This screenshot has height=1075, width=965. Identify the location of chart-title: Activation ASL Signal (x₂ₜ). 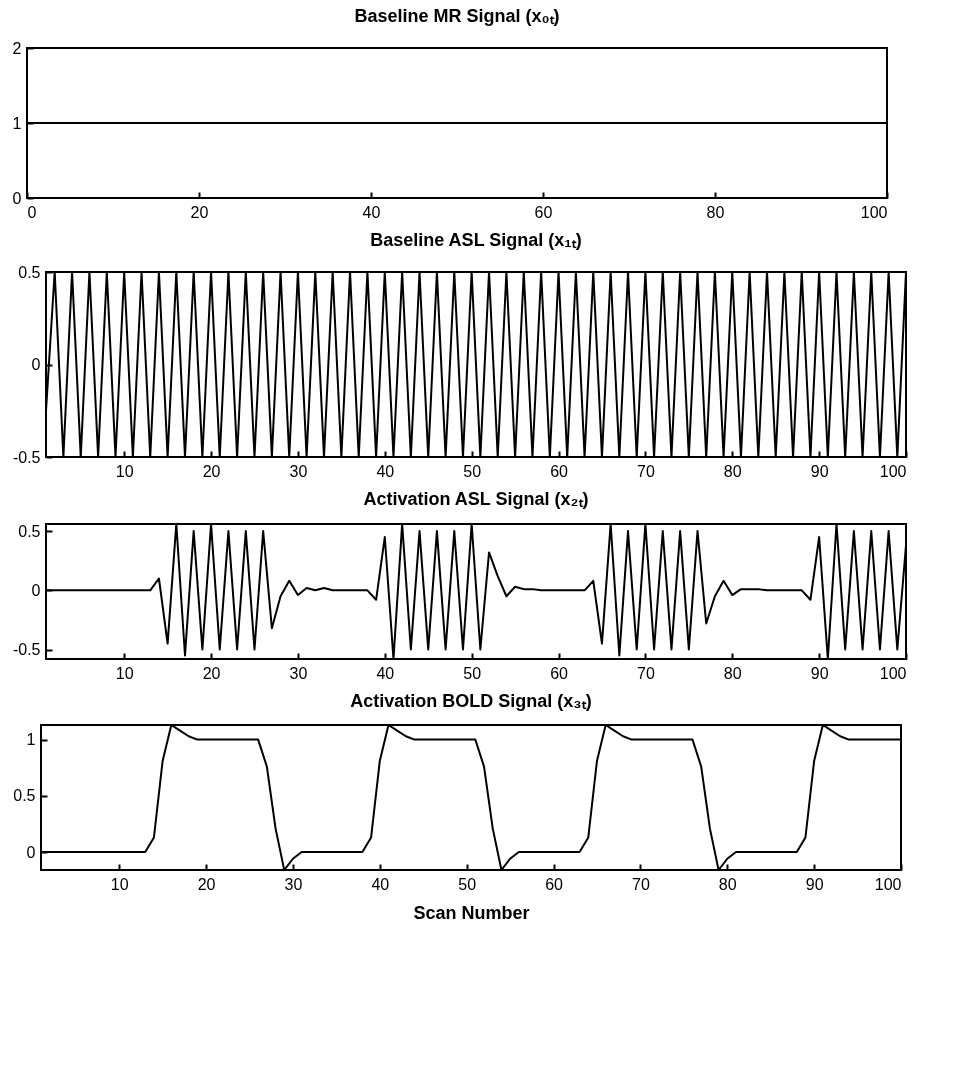
(476, 499).